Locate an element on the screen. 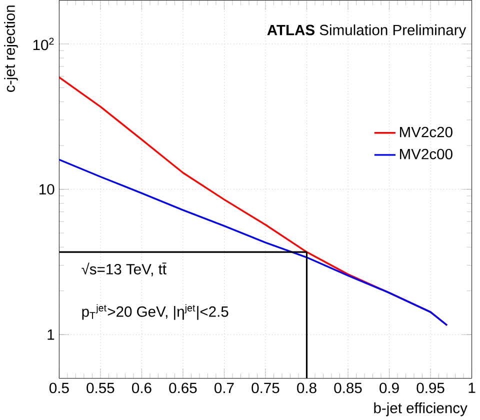 This screenshot has height=420, width=480. y-axis-title: c-jet rejection is located at coordinates (11, 48).